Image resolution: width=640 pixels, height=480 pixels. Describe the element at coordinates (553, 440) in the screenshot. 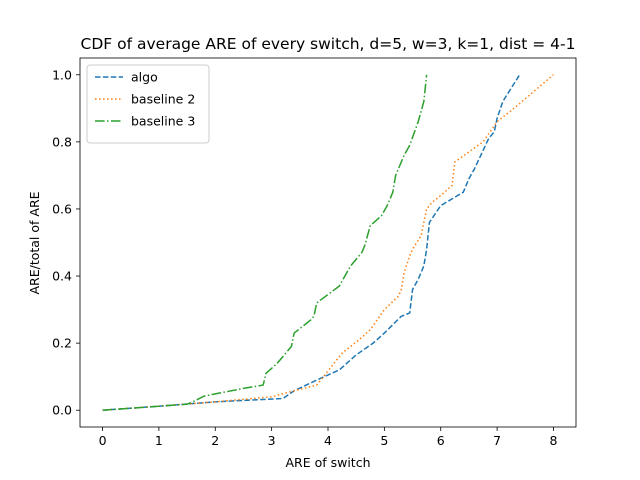

I see `x-tick-label: 8` at that location.